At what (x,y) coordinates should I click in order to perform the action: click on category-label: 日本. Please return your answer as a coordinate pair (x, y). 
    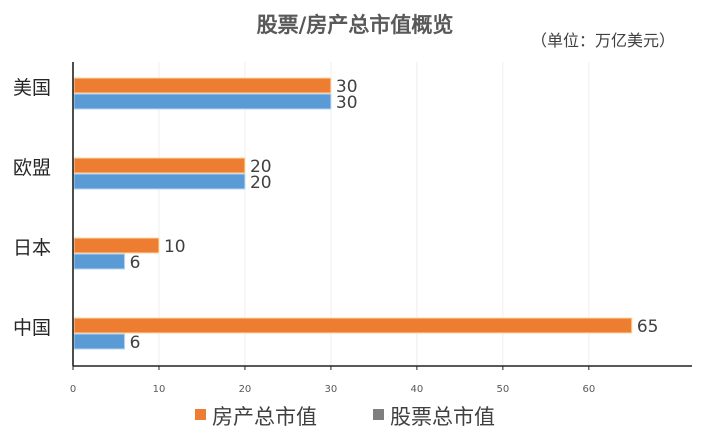
    Looking at the image, I should click on (32, 248).